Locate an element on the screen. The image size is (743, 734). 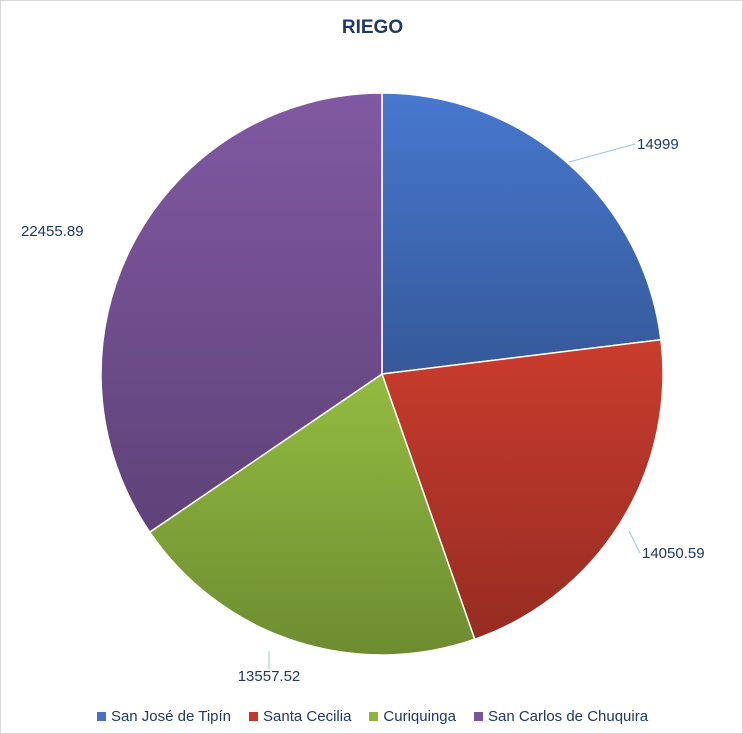
legend-label-san-jose-de-tipin: San José de Tipín is located at coordinates (171, 716).